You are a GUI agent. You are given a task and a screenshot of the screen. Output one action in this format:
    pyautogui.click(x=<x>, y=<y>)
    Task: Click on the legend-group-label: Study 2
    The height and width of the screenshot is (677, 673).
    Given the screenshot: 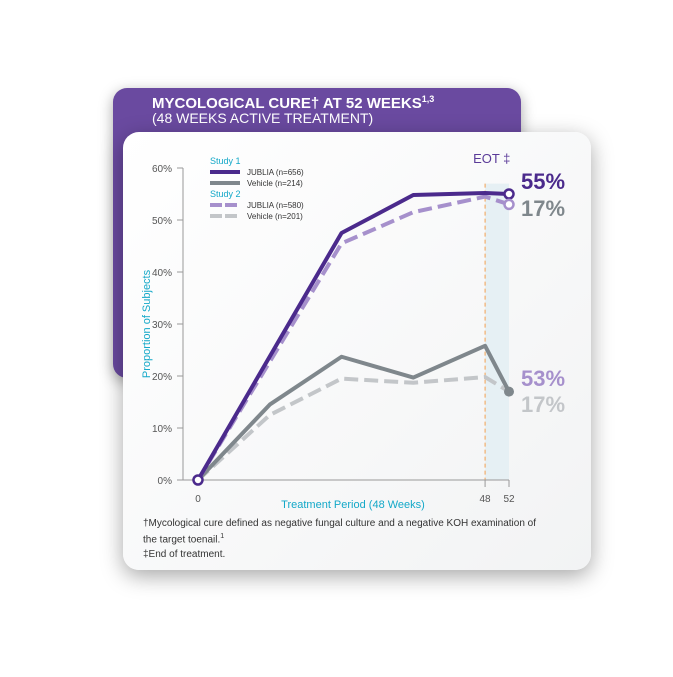 What is the action you would take?
    pyautogui.click(x=225, y=194)
    